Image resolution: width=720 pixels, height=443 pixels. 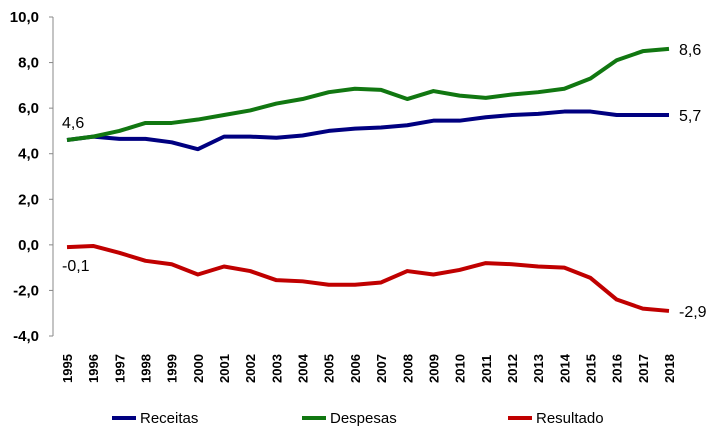 I want to click on data-label: 4,6, so click(x=73, y=123).